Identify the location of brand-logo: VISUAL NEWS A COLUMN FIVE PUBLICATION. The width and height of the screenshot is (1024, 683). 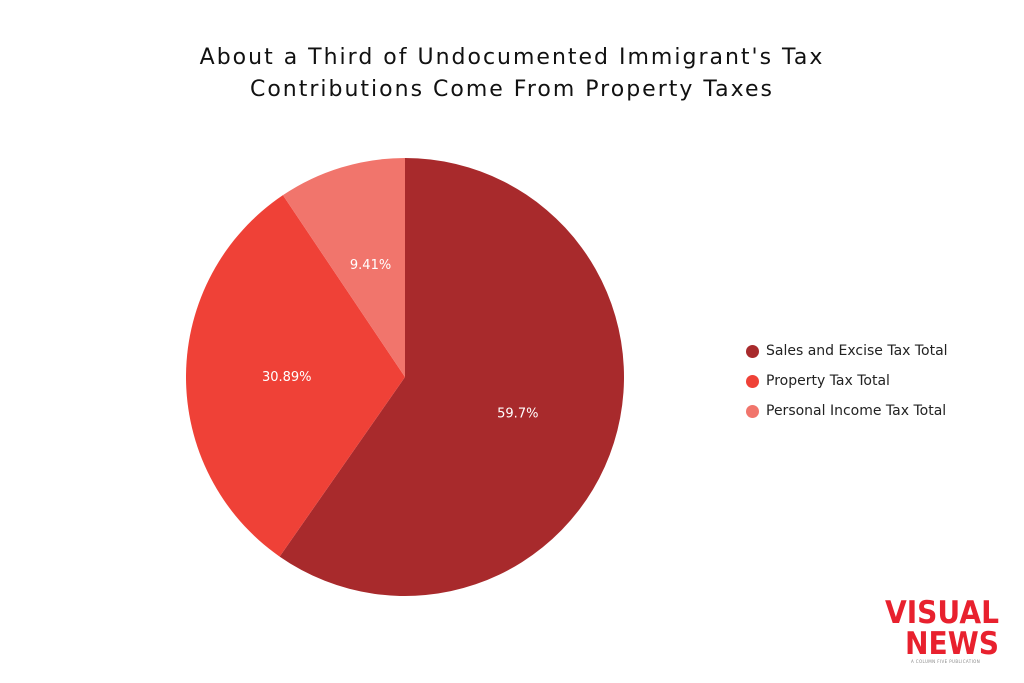
(945, 630).